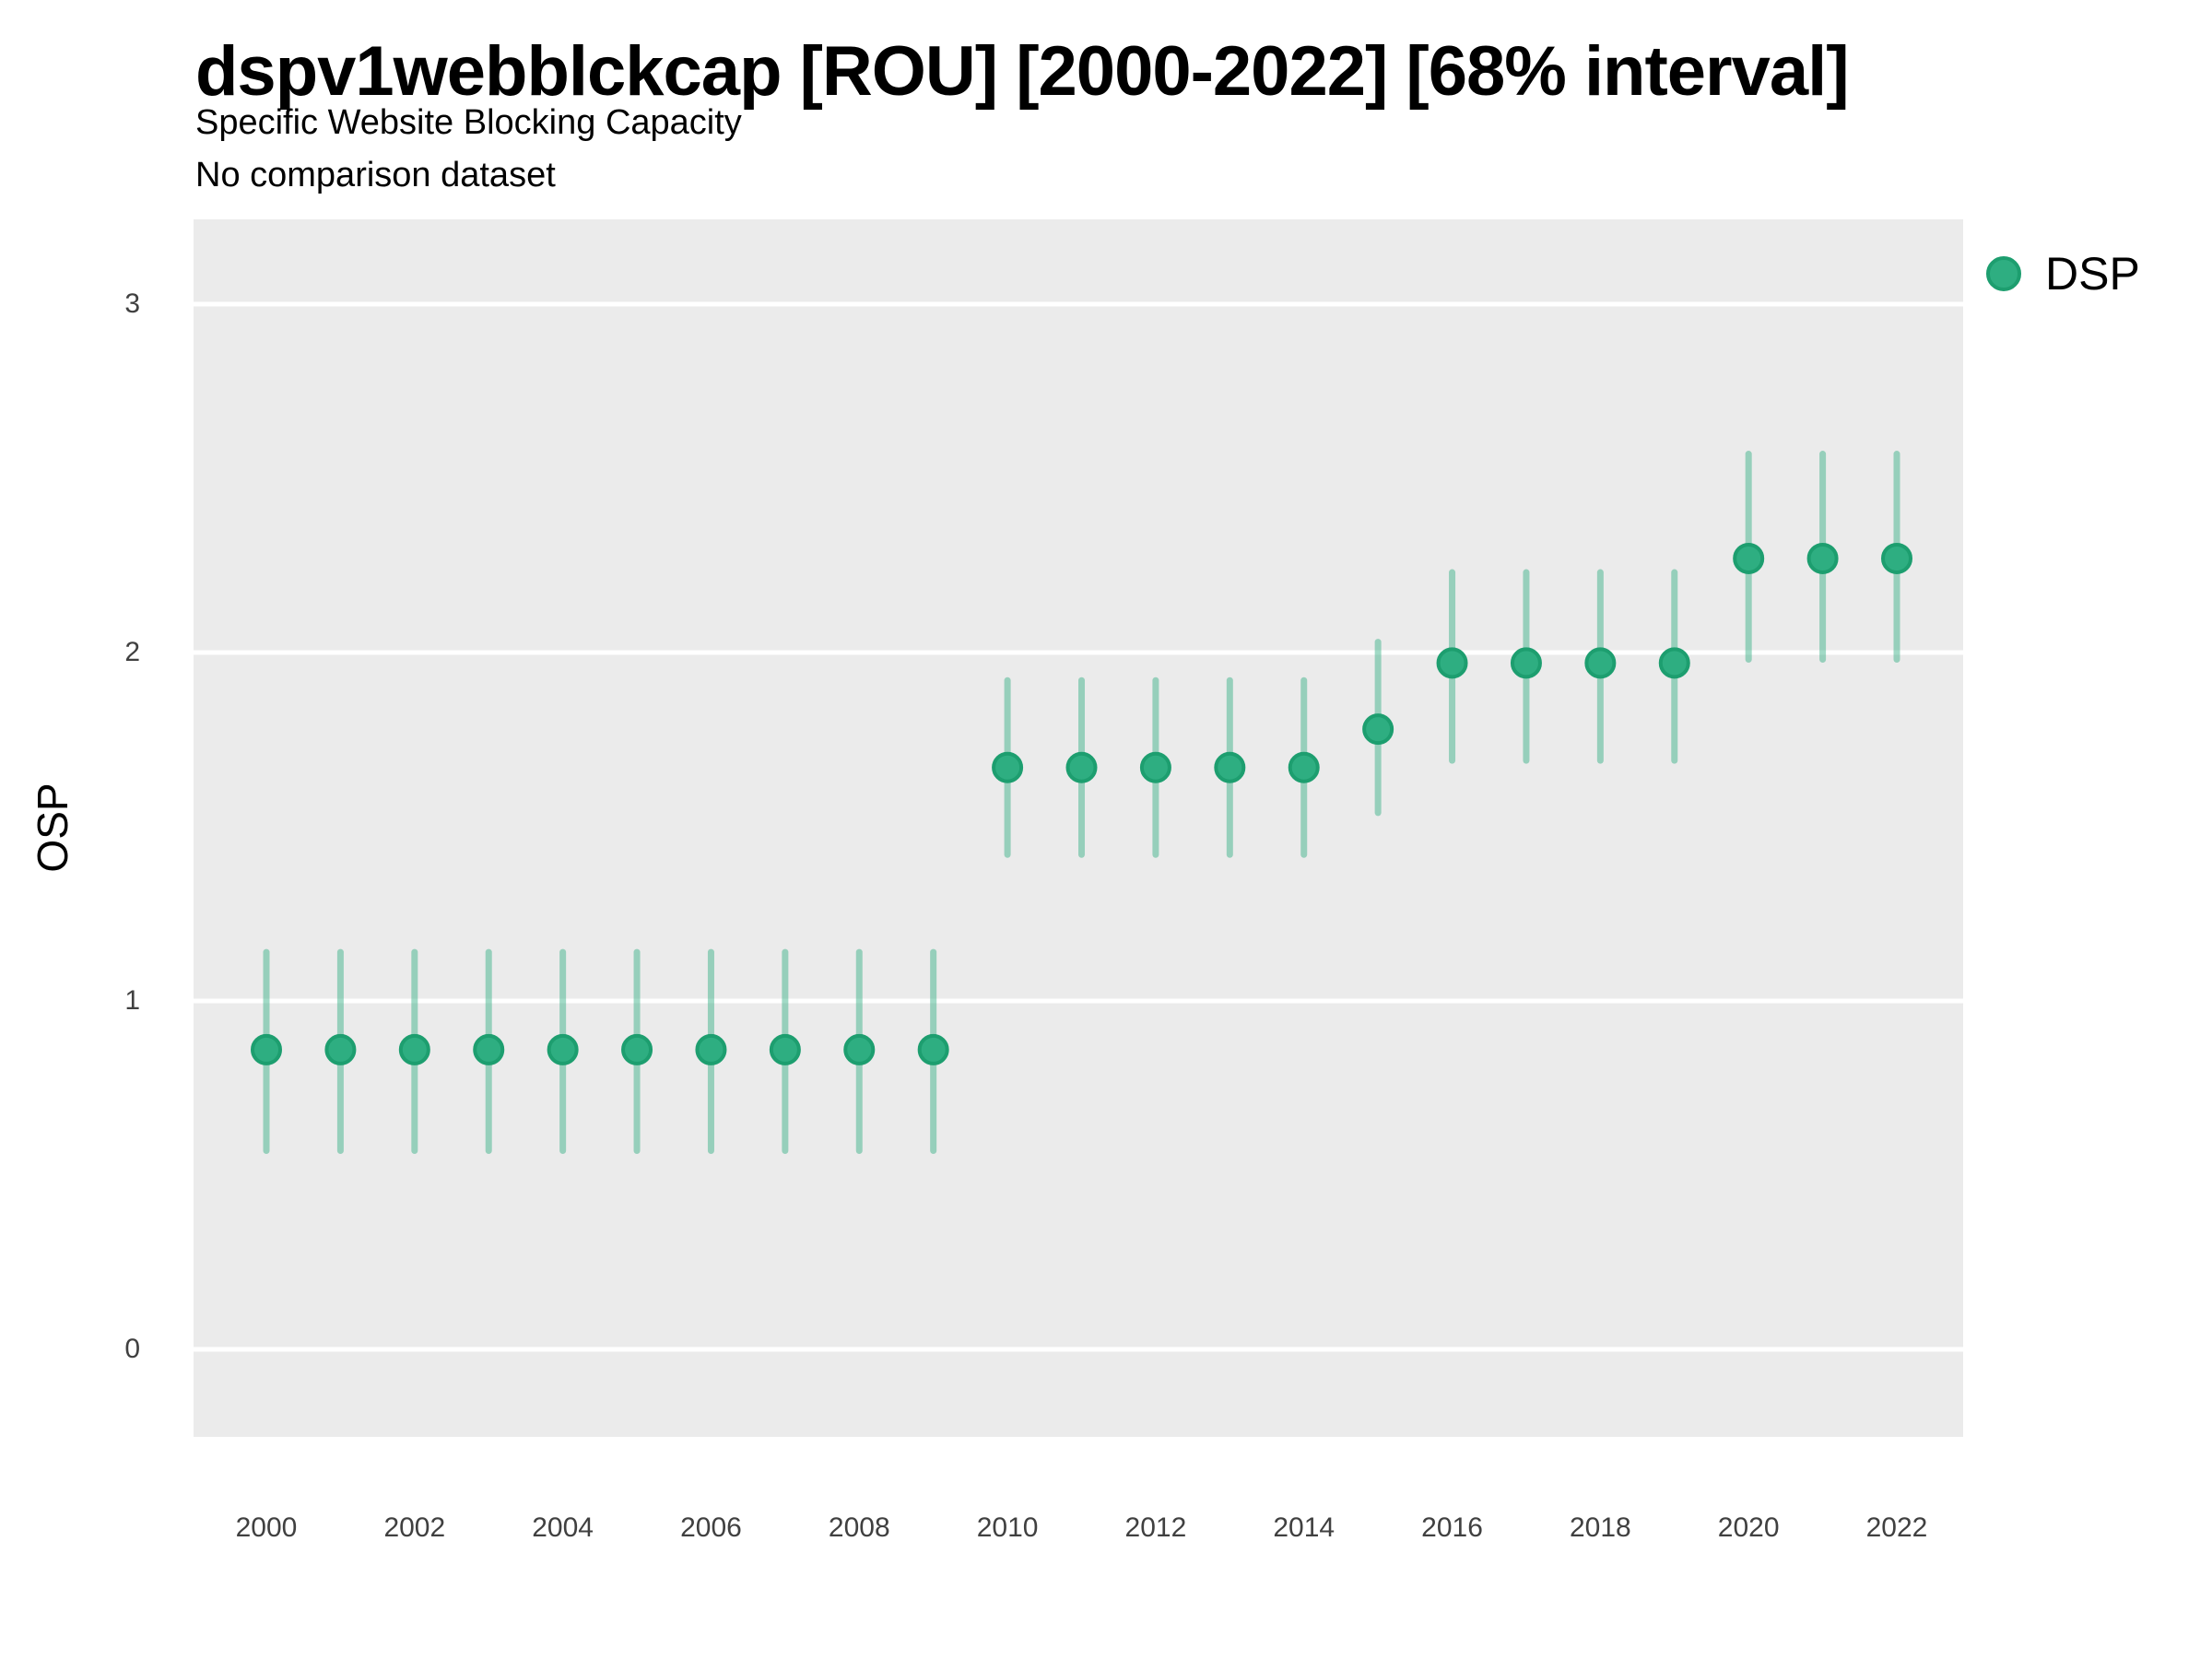 This screenshot has height=1659, width=2212. I want to click on x-tick-label-2014: 2014, so click(1304, 1527).